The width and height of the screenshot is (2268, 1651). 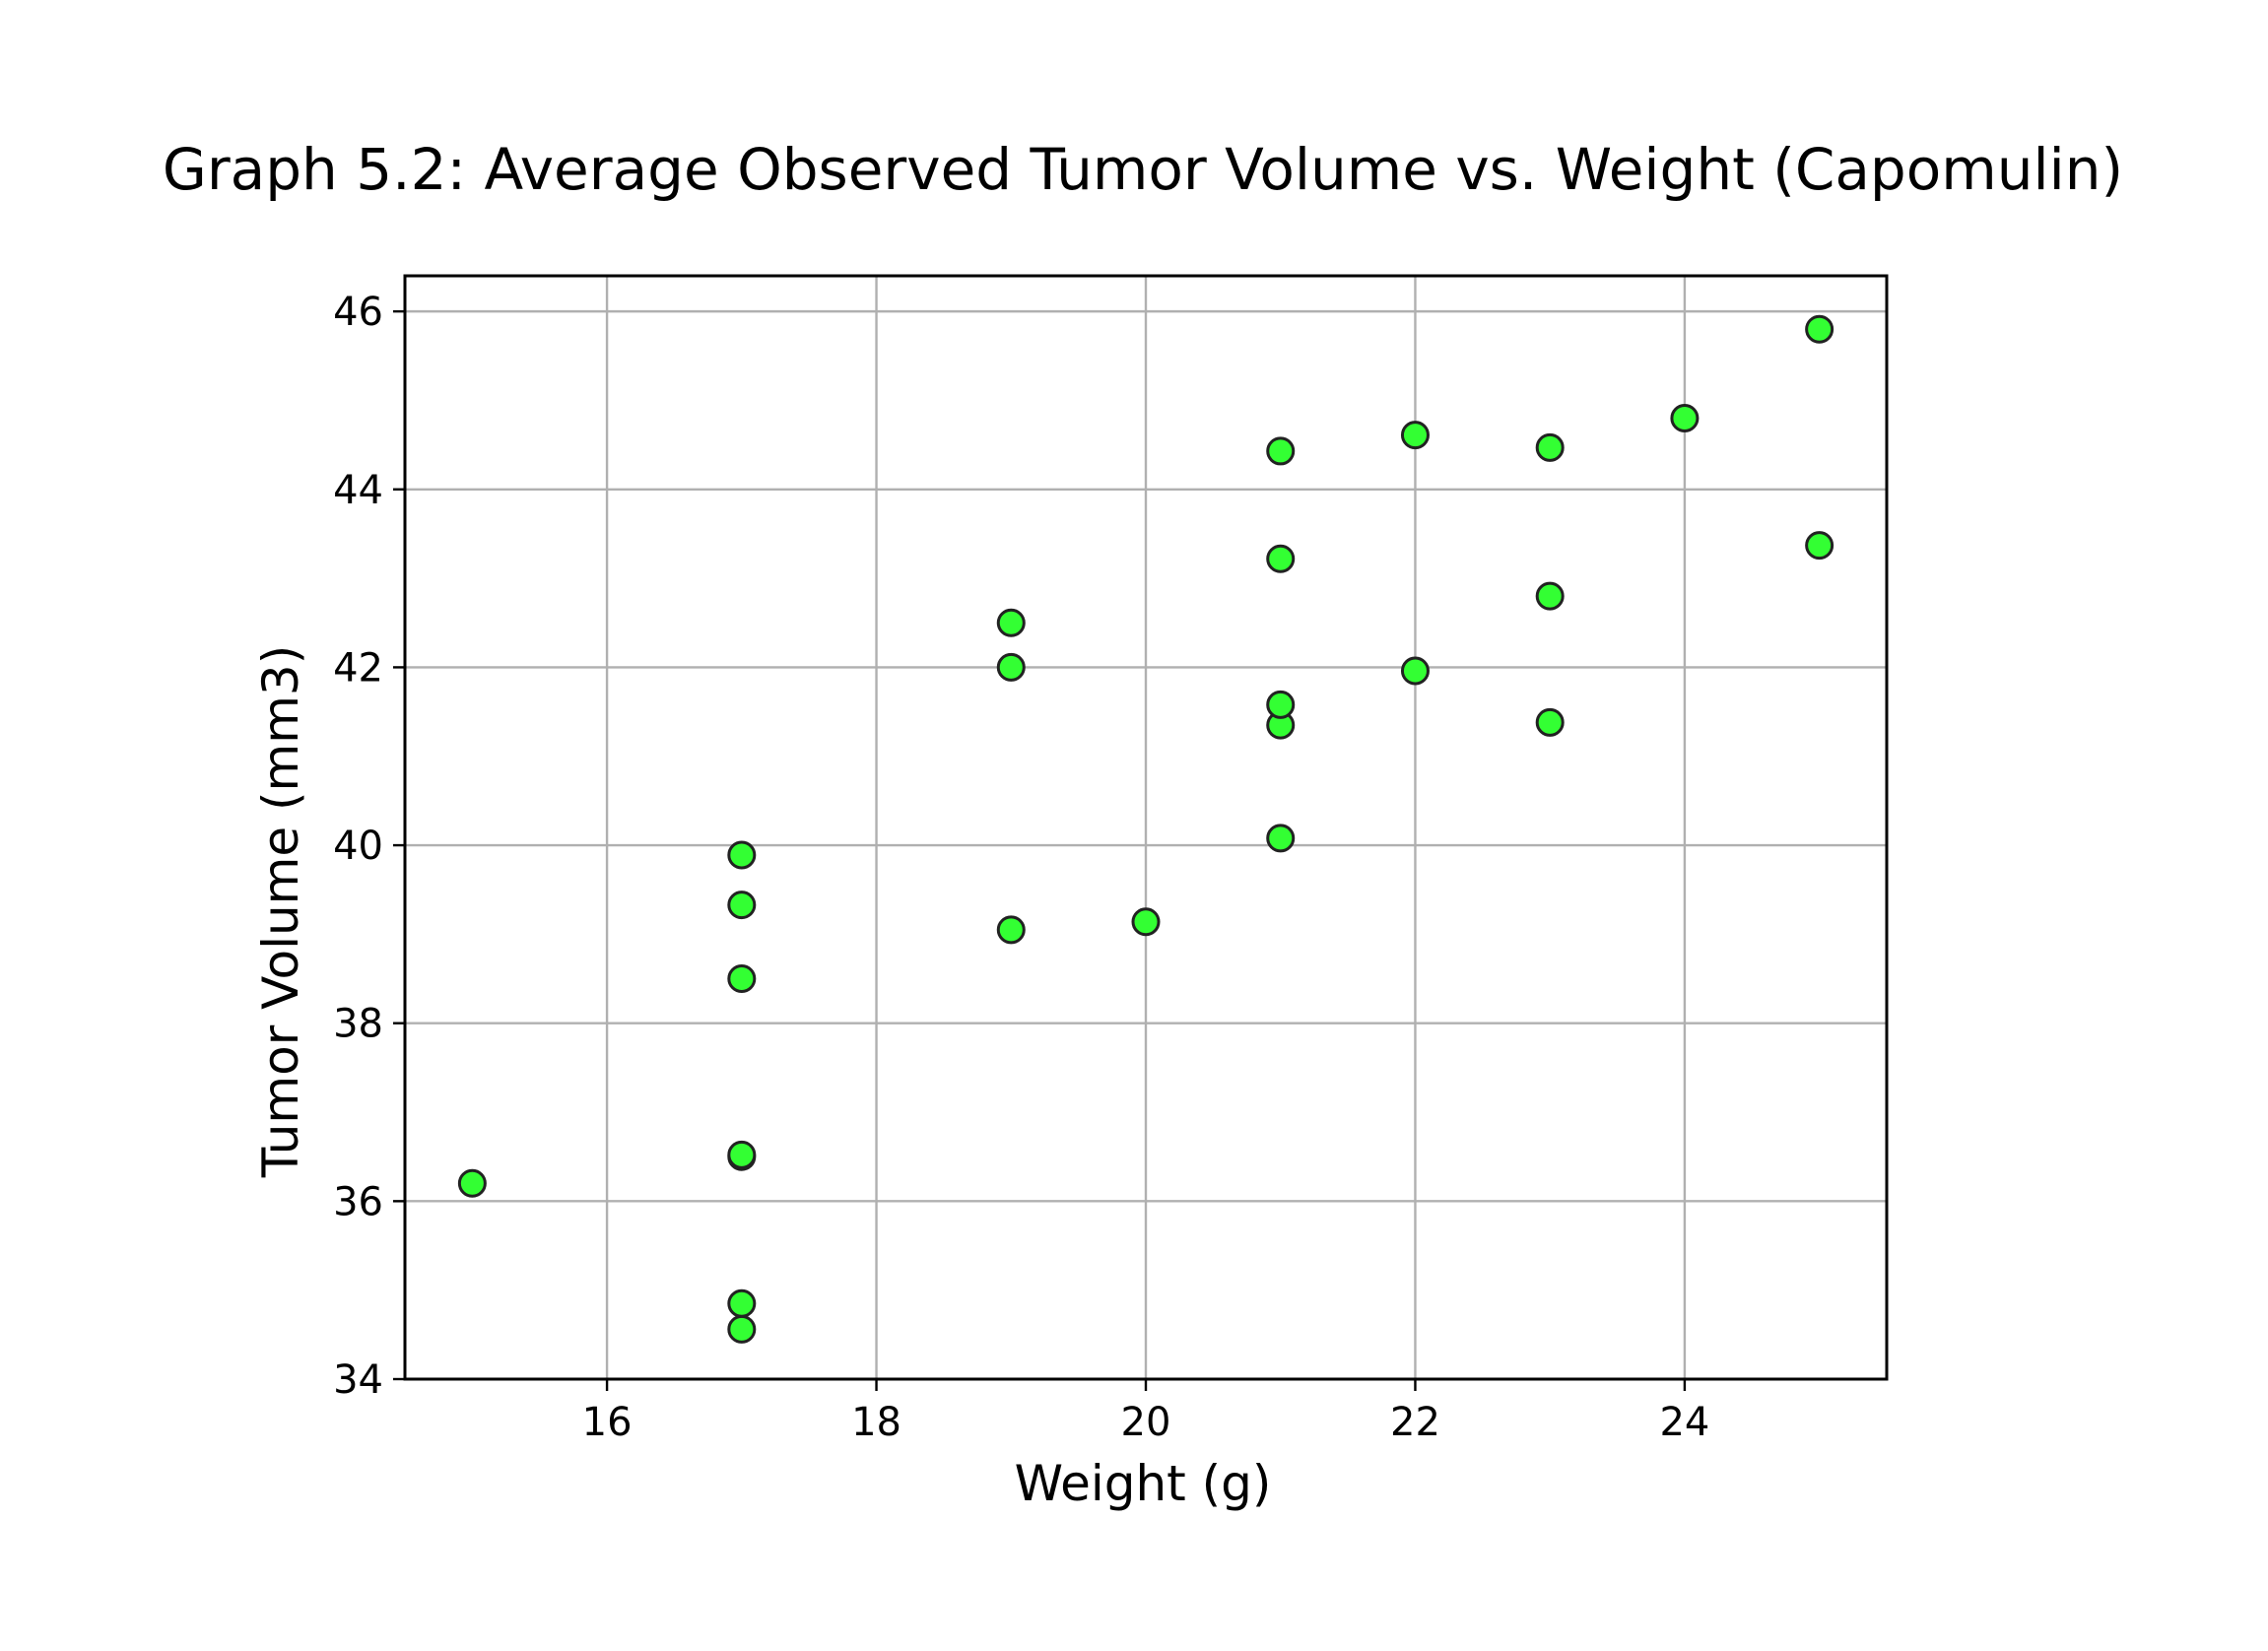 I want to click on y-axis-label: Tumor Volume (mm3), so click(x=280, y=912).